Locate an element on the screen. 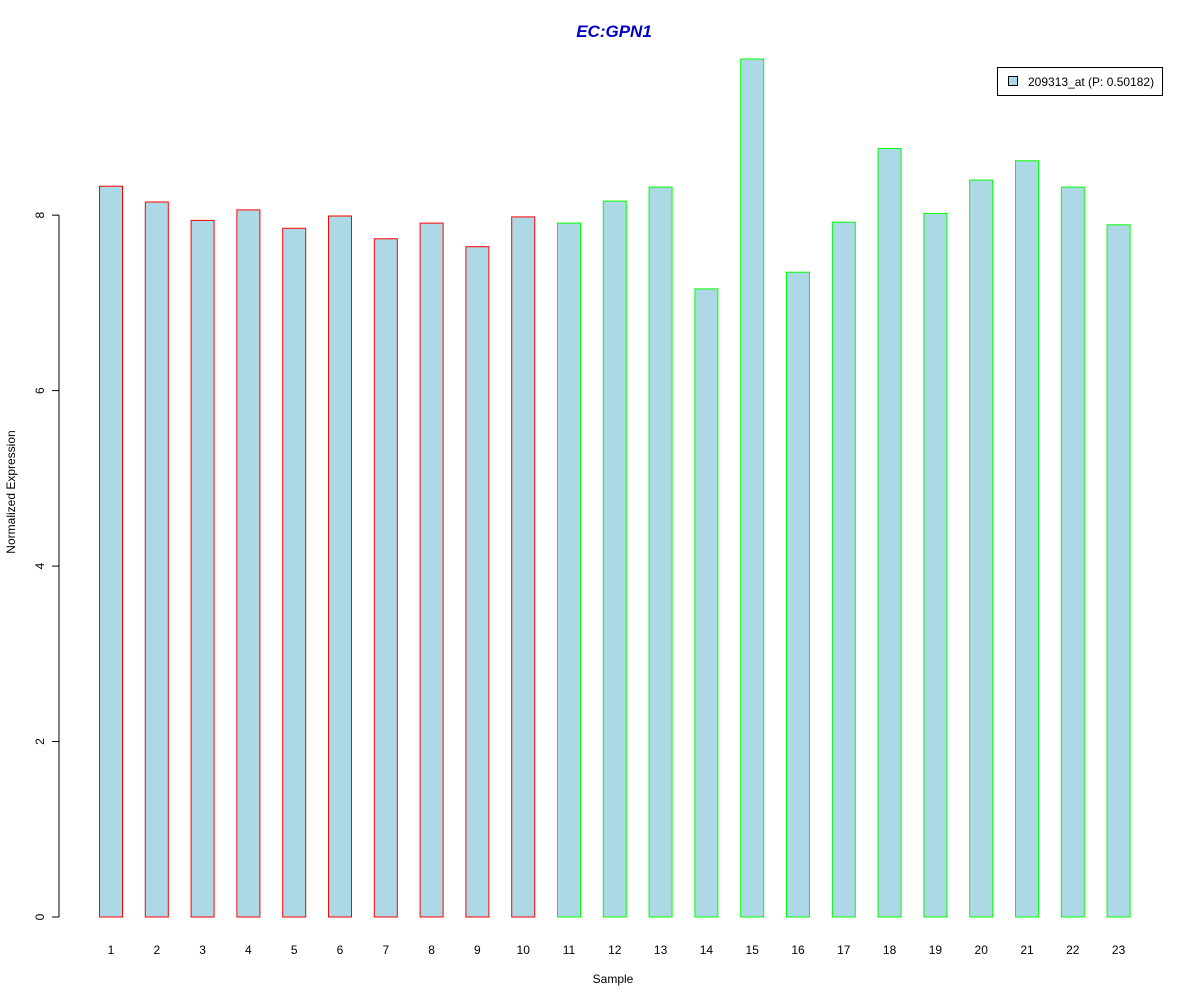 The height and width of the screenshot is (1000, 1200). x-tick-label: 19 is located at coordinates (936, 950).